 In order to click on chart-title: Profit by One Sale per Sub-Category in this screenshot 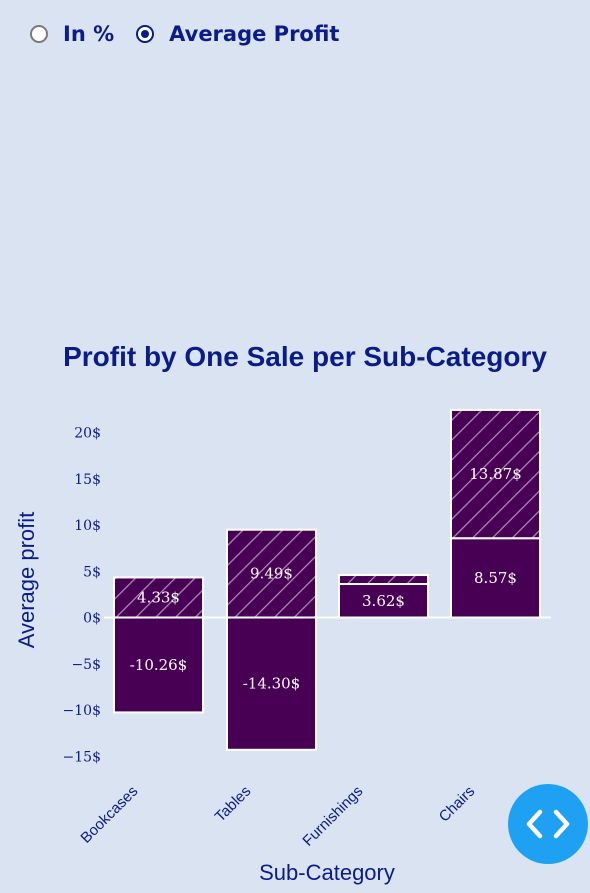, I will do `click(305, 356)`.